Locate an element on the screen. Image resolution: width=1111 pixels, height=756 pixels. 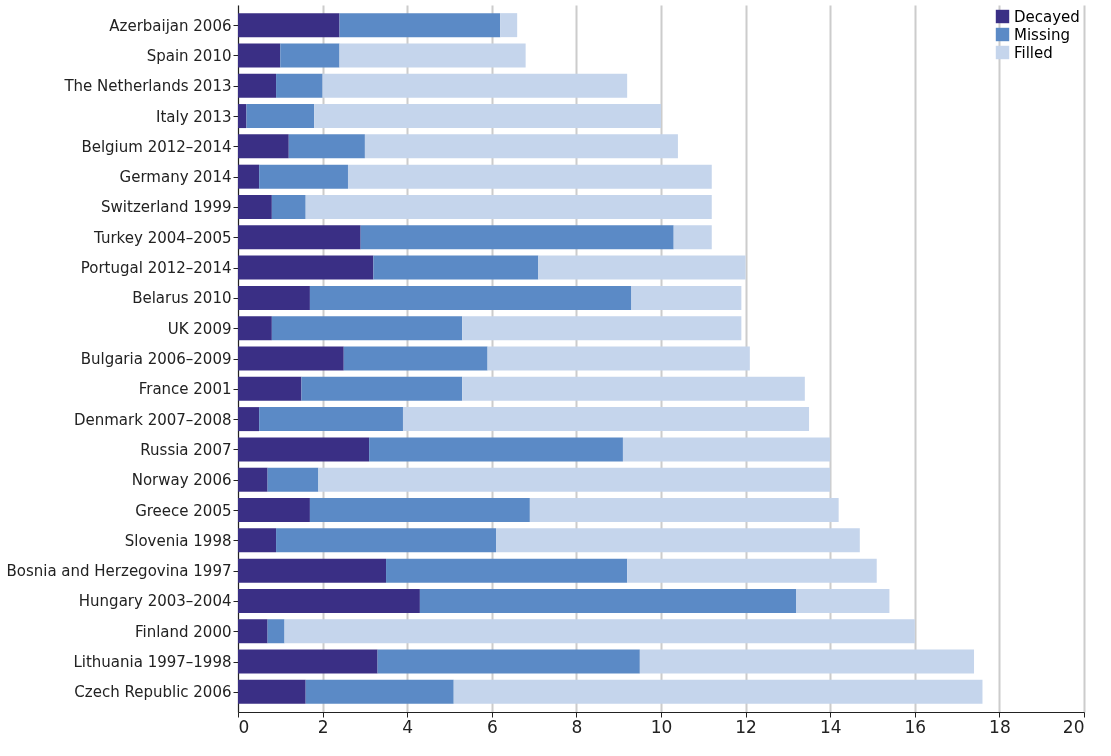
y-tick-label: Greece 2005 is located at coordinates (183, 510).